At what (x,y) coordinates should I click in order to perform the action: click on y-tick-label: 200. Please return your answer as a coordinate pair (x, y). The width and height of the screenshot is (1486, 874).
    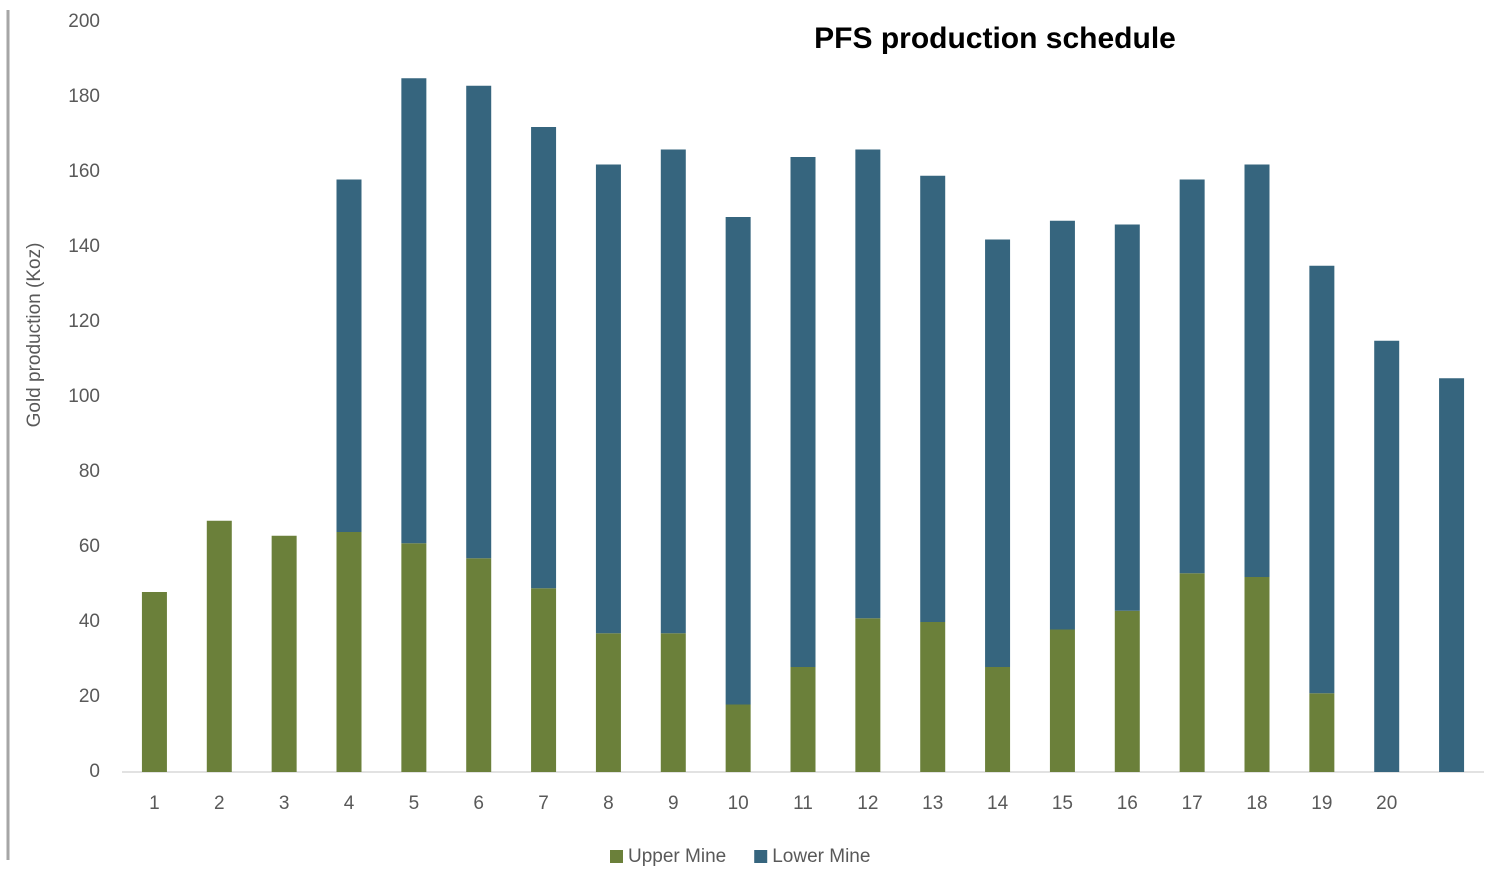
    Looking at the image, I should click on (84, 21).